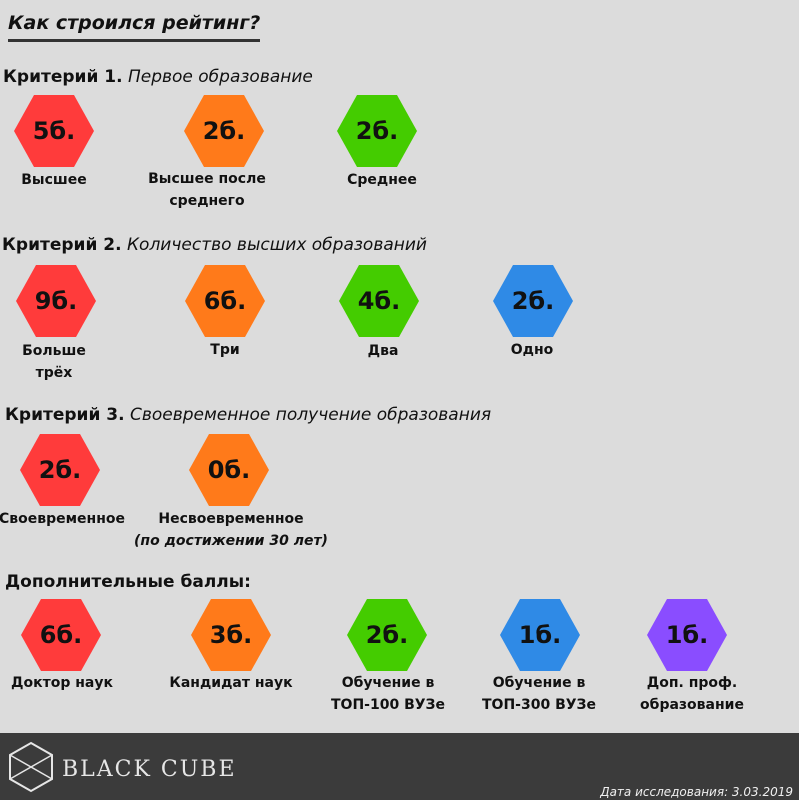 The image size is (799, 800). What do you see at coordinates (696, 792) in the screenshot?
I see `study-date: Дата исследования: 3.03.2019` at bounding box center [696, 792].